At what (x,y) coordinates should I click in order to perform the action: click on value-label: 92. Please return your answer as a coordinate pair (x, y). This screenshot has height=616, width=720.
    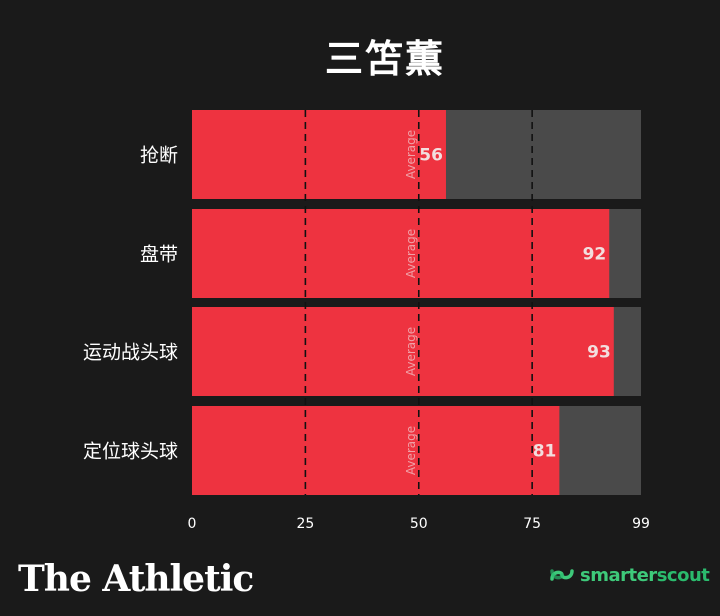
    Looking at the image, I should click on (595, 255).